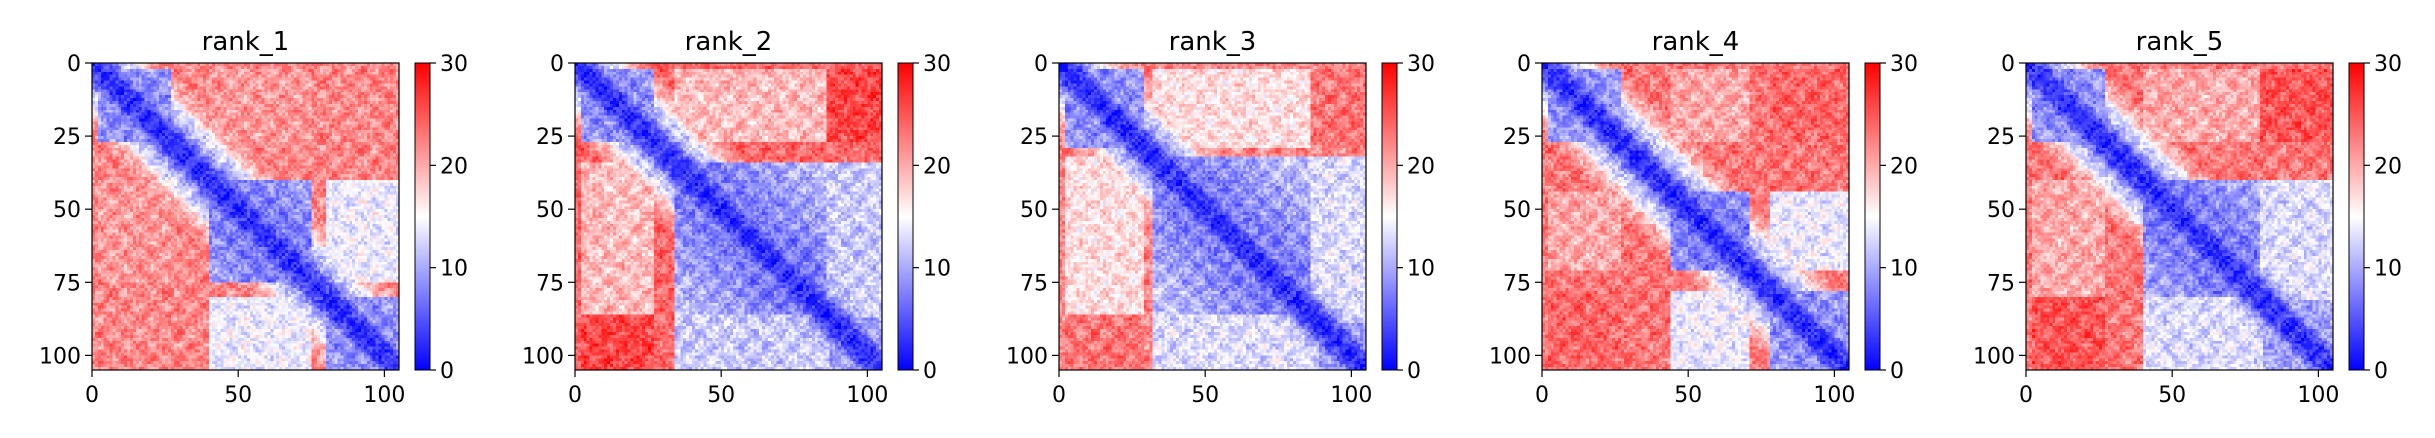 The height and width of the screenshot is (438, 2435). What do you see at coordinates (2180, 42) in the screenshot?
I see `chart-title: rank_5` at bounding box center [2180, 42].